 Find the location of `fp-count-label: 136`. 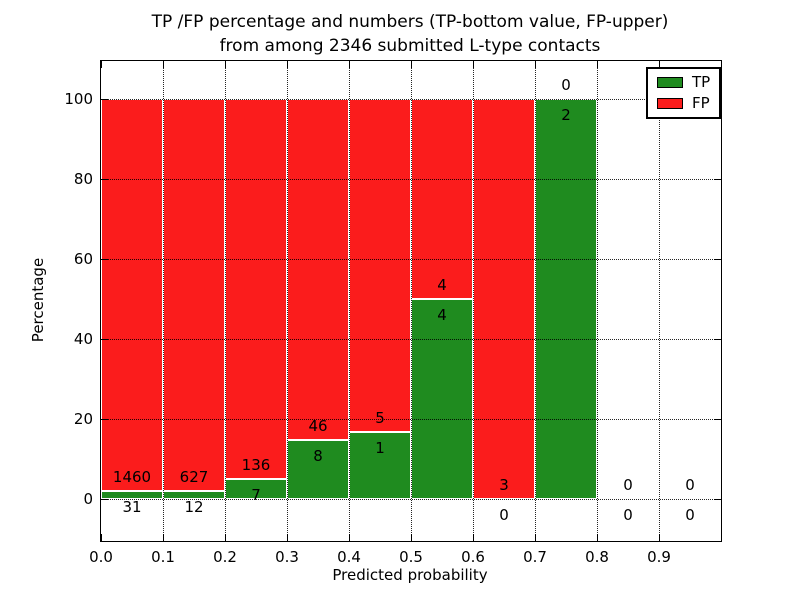

fp-count-label: 136 is located at coordinates (256, 465).